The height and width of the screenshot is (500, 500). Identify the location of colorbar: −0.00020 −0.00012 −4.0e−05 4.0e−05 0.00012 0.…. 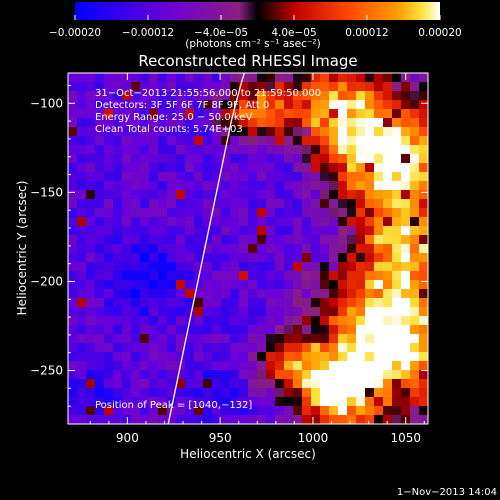
(255, 26).